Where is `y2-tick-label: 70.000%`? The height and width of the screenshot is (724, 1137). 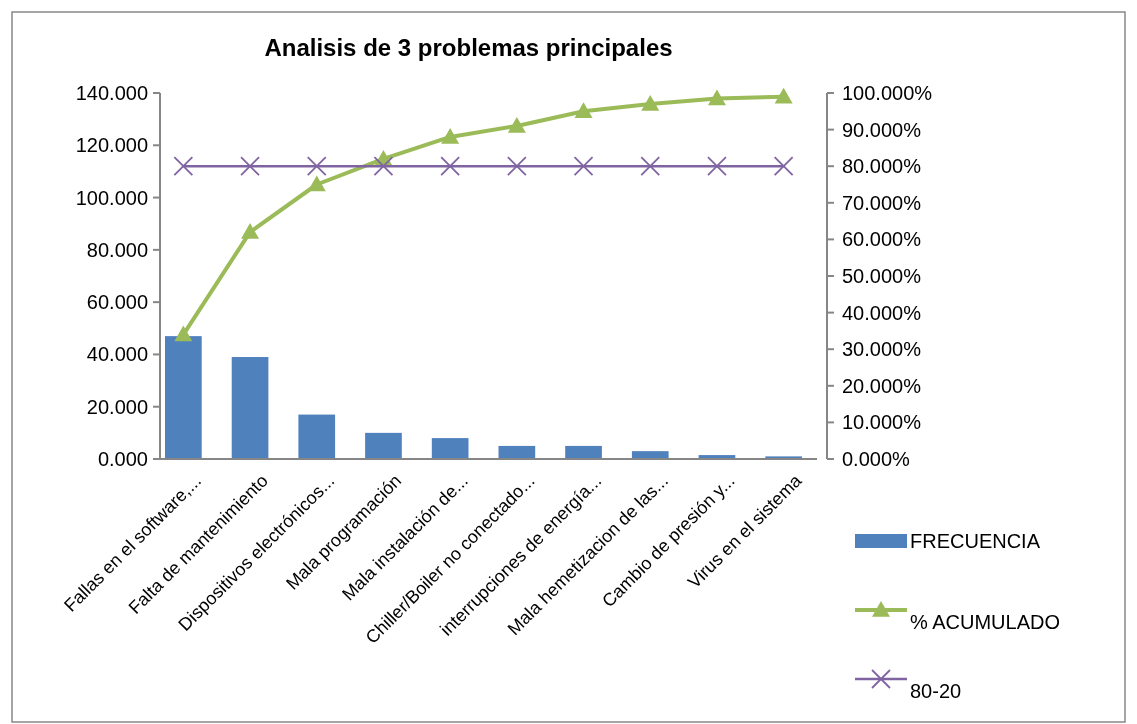 y2-tick-label: 70.000% is located at coordinates (882, 202).